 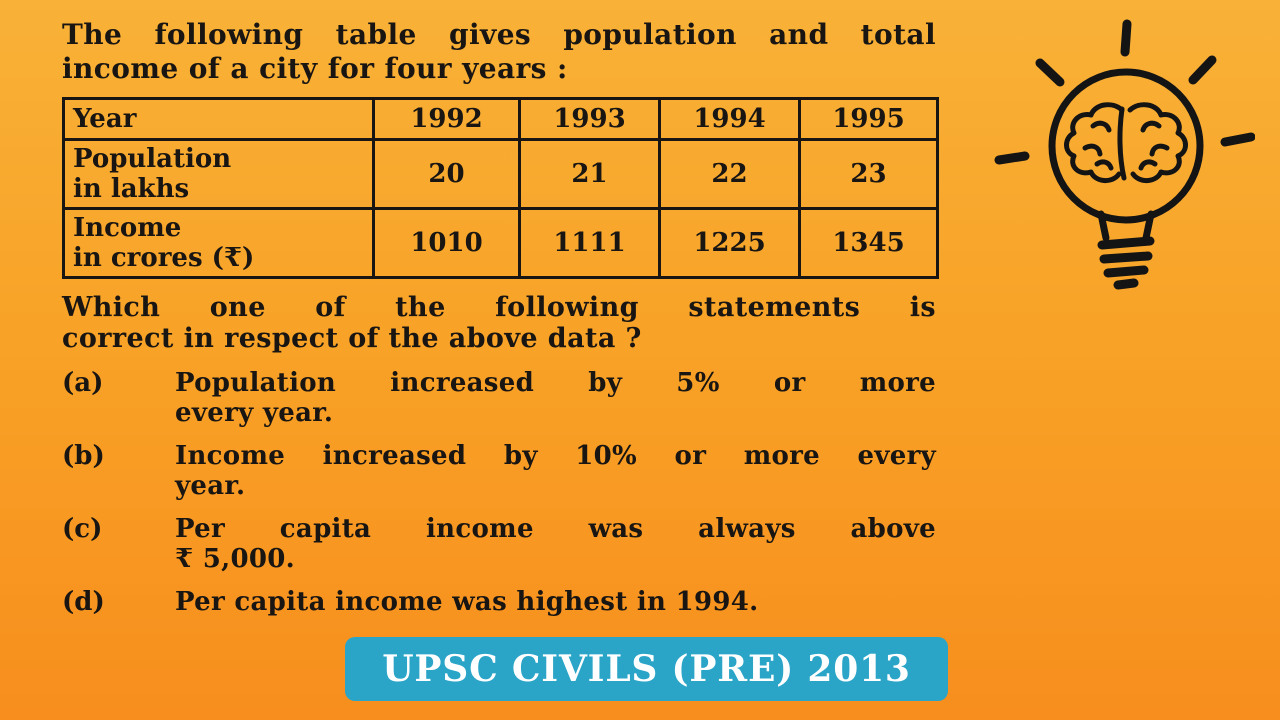 What do you see at coordinates (1126, 38) in the screenshot?
I see `ray-top` at bounding box center [1126, 38].